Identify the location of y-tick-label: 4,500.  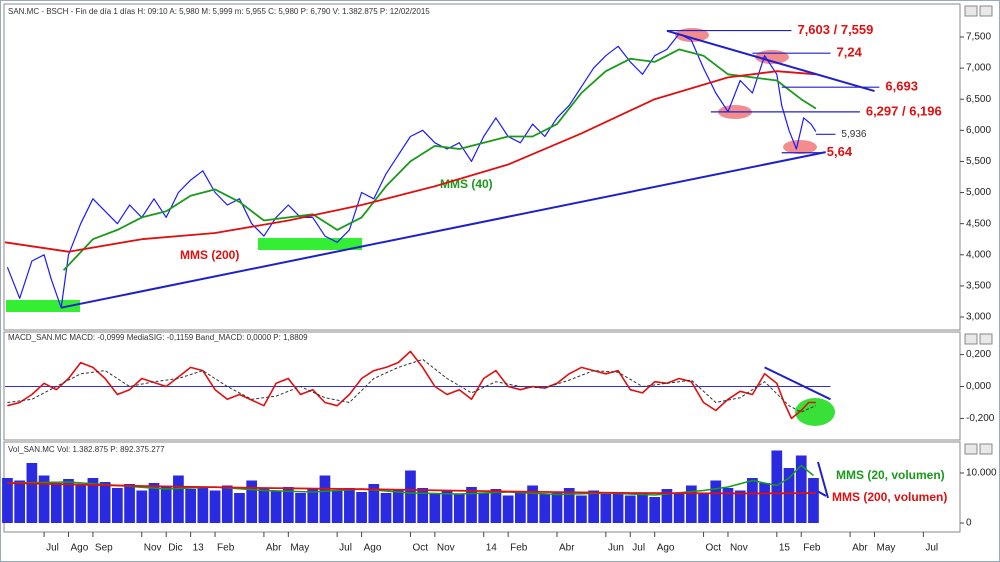
(978, 223).